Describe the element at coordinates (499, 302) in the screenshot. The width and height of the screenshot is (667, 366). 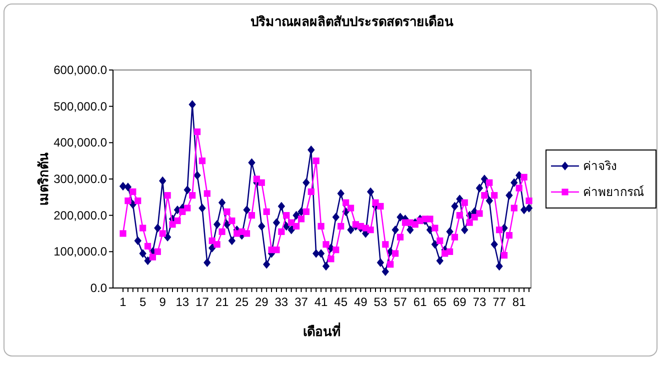
I see `x-tick-label: 77` at that location.